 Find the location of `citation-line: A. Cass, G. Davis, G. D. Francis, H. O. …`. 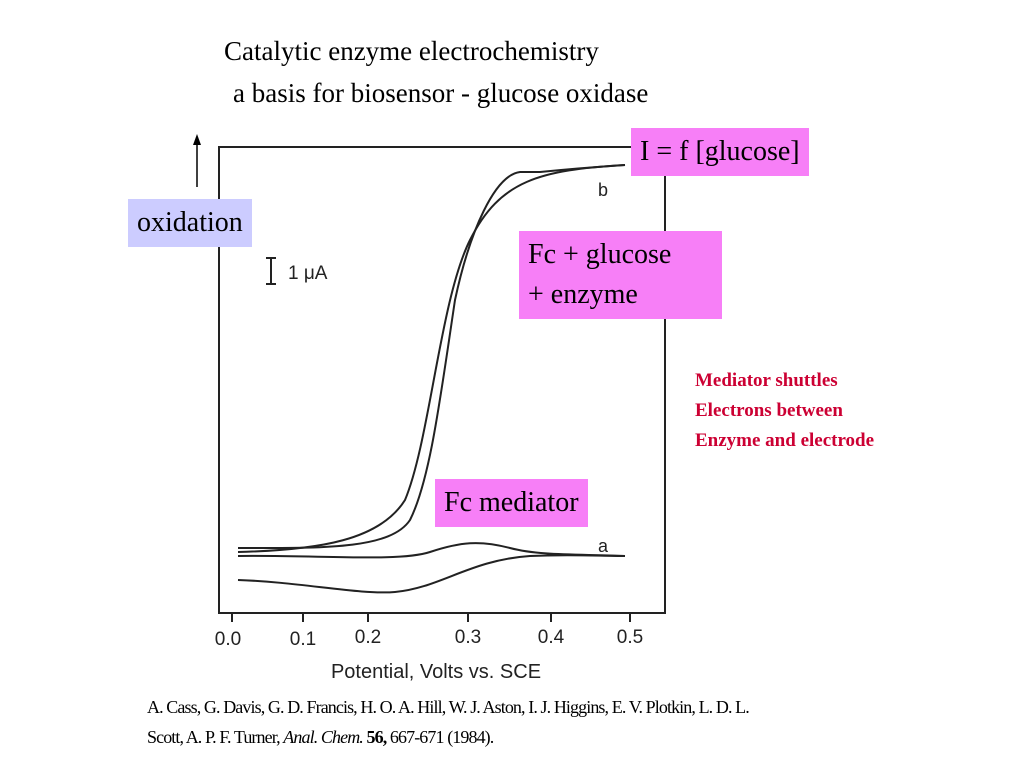

citation-line: A. Cass, G. Davis, G. D. Francis, H. O. … is located at coordinates (448, 707).